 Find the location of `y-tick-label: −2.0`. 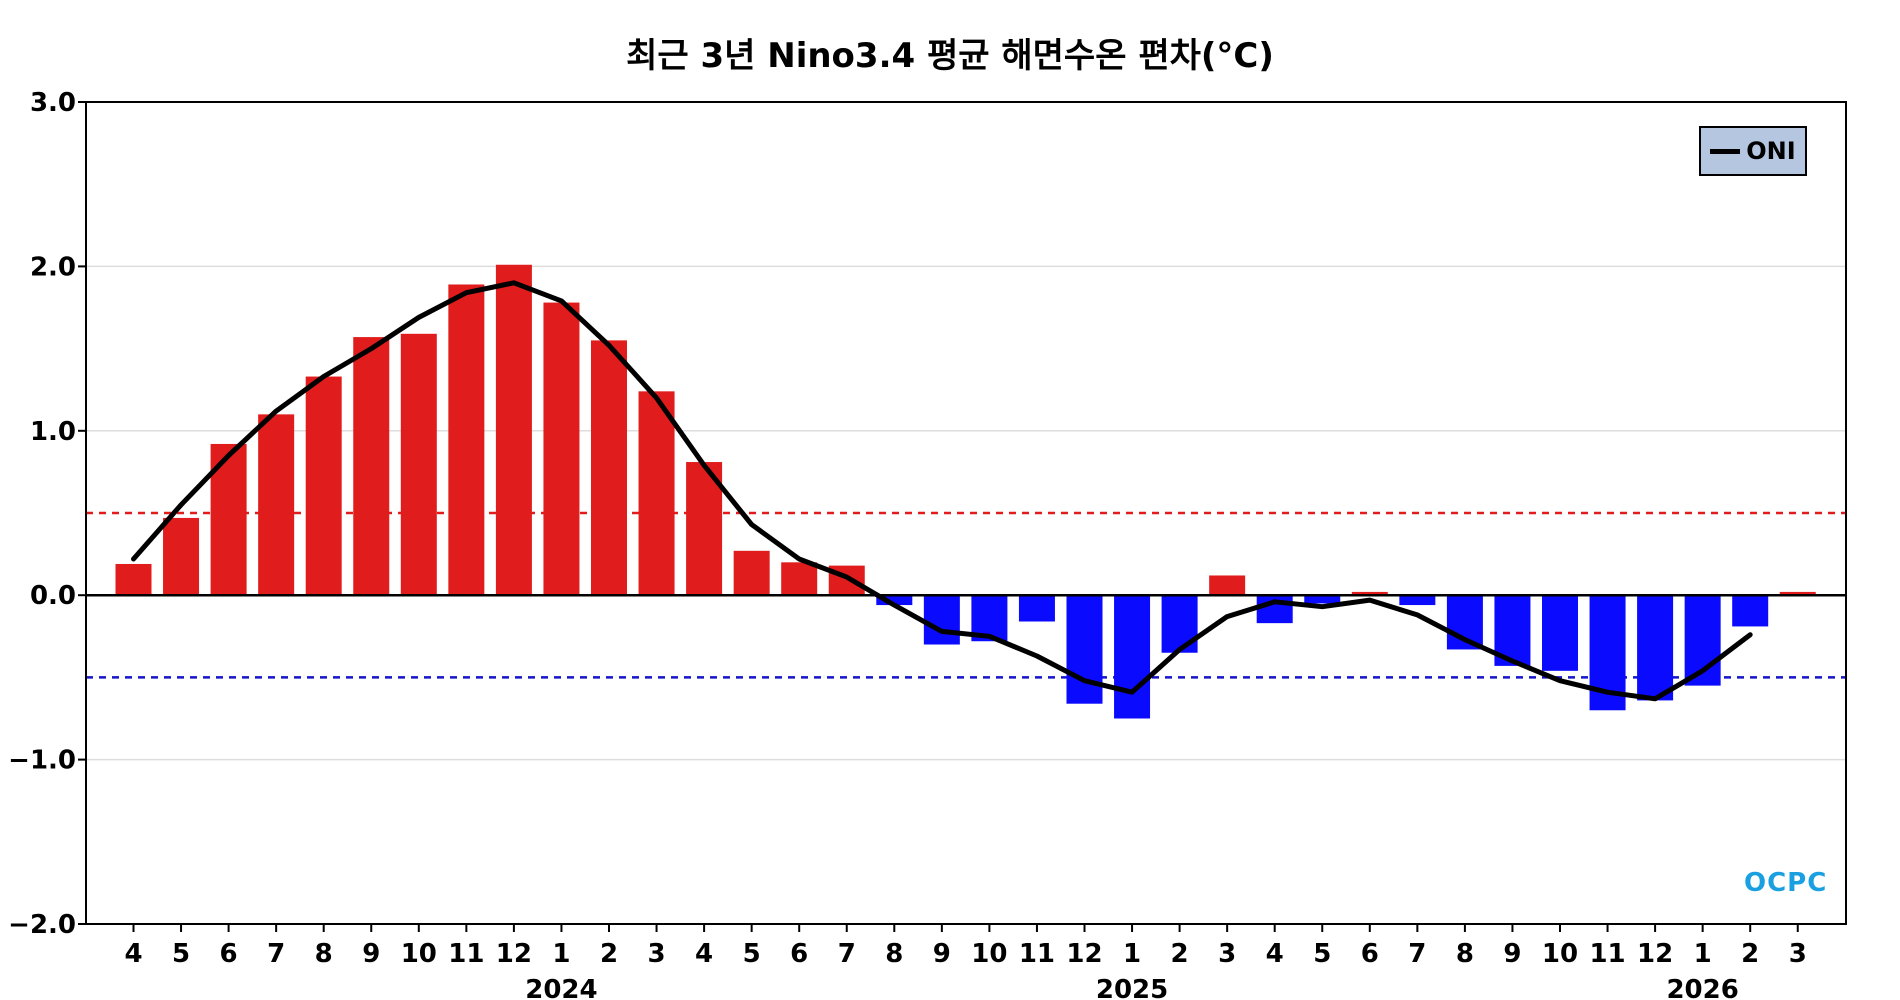

y-tick-label: −2.0 is located at coordinates (42, 925).